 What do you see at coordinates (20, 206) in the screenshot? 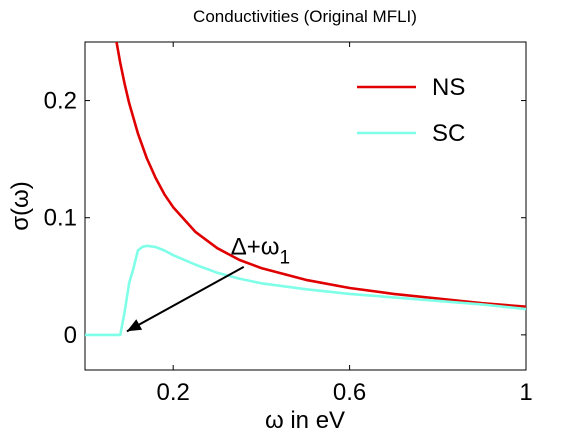
I see `y-axis-label: σ(ω)` at bounding box center [20, 206].